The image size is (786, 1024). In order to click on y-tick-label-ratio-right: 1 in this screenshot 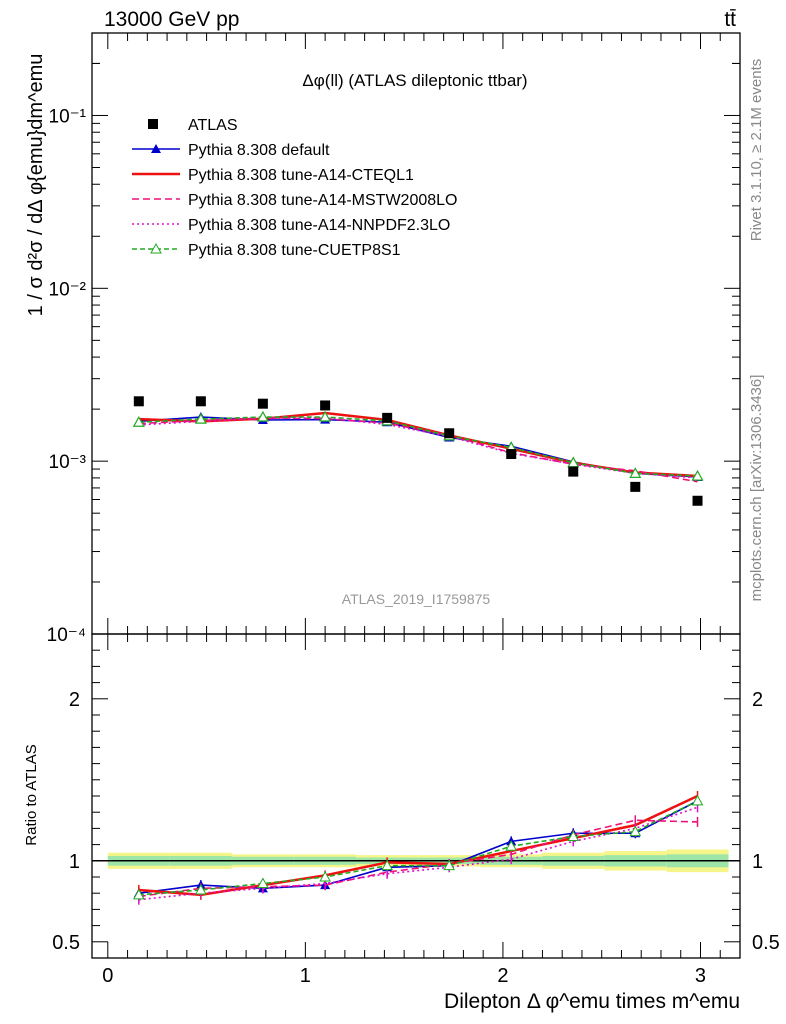, I will do `click(757, 862)`.